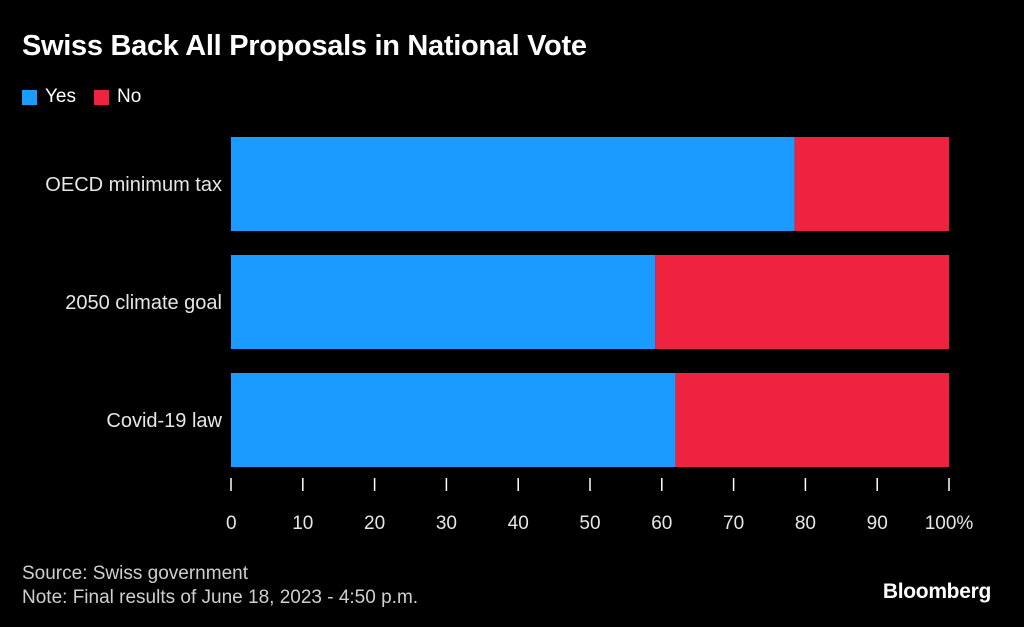 The width and height of the screenshot is (1024, 627). What do you see at coordinates (135, 573) in the screenshot?
I see `source-note: Source: Swiss government` at bounding box center [135, 573].